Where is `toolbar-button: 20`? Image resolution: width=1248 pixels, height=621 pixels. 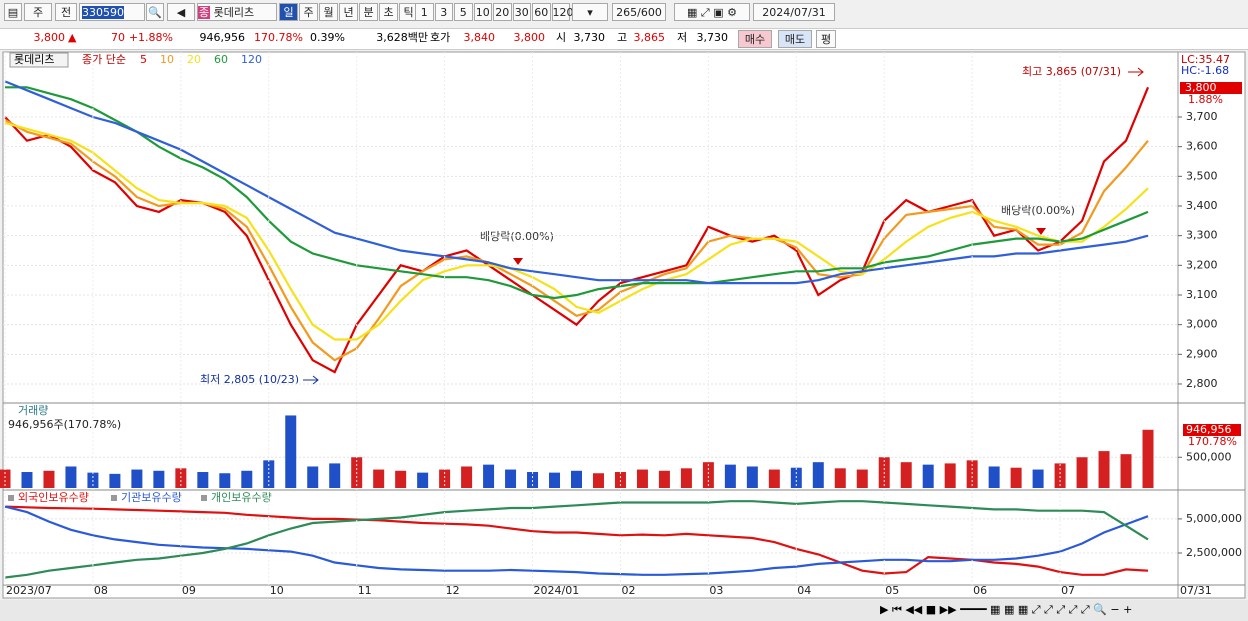
toolbar-button: 20 is located at coordinates (502, 12).